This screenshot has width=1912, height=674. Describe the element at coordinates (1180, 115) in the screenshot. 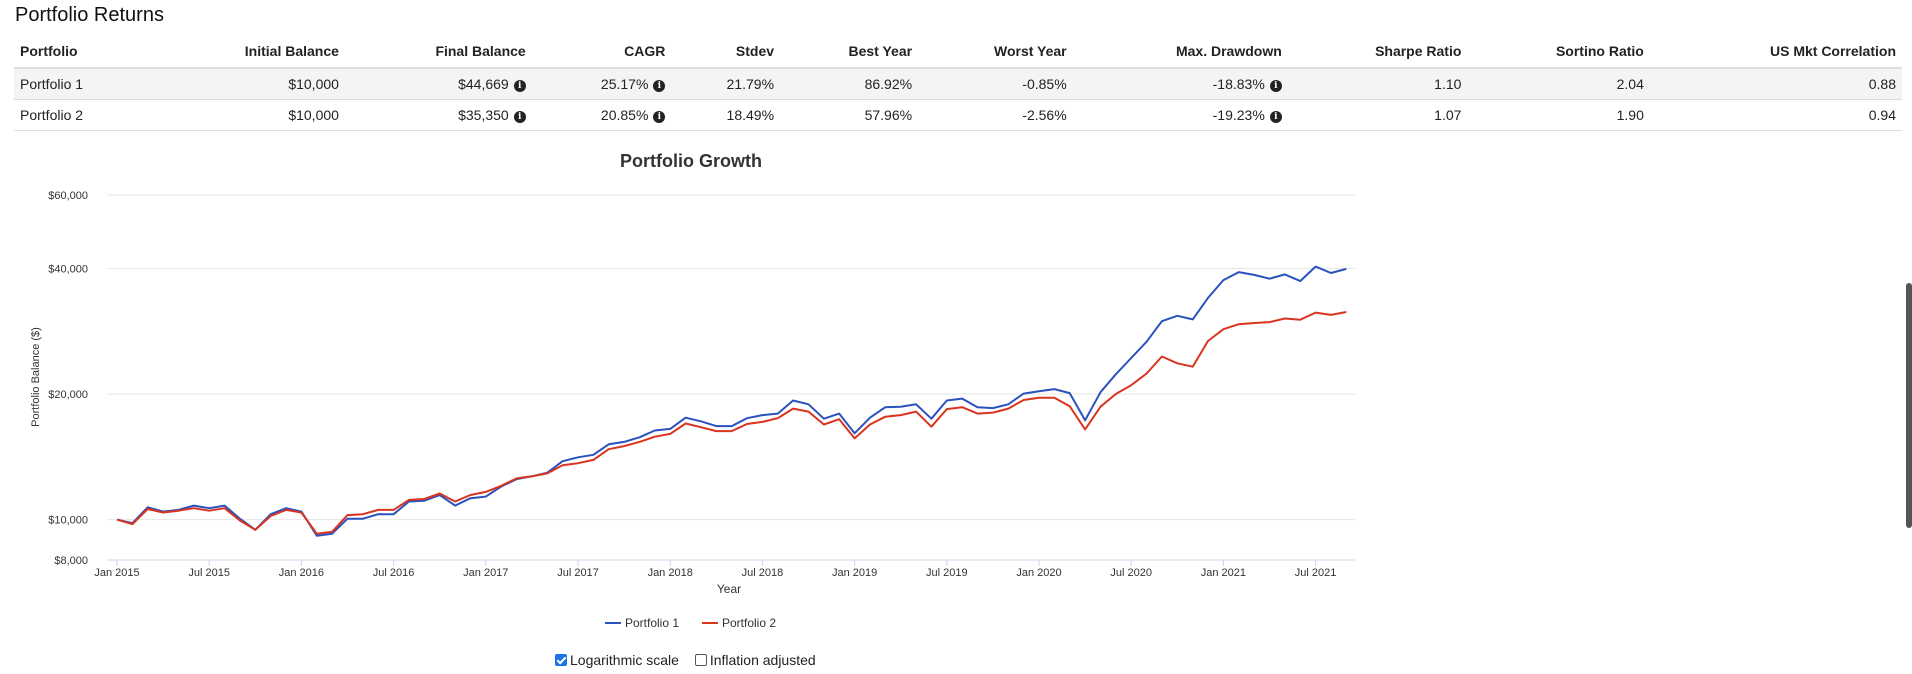

I see `table-cell: -19.23% i` at that location.